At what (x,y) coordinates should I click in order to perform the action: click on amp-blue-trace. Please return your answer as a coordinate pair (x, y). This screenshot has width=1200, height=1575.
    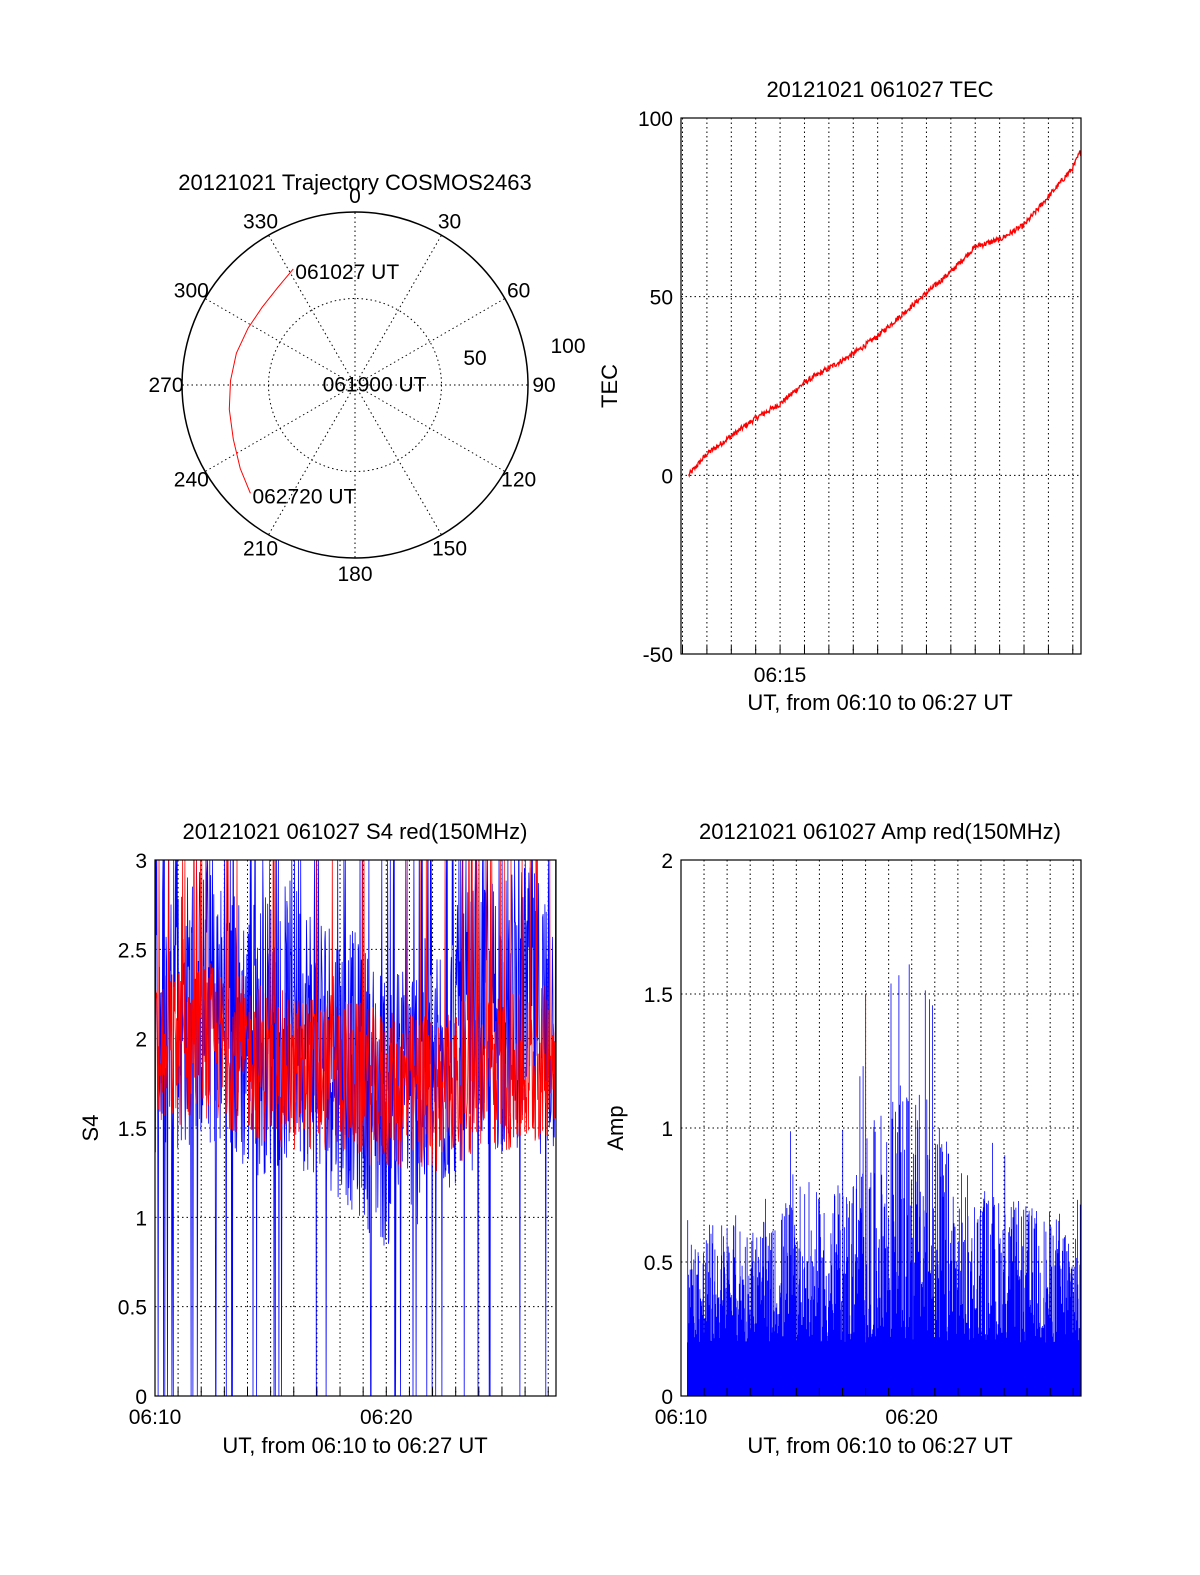
    Looking at the image, I should click on (884, 1180).